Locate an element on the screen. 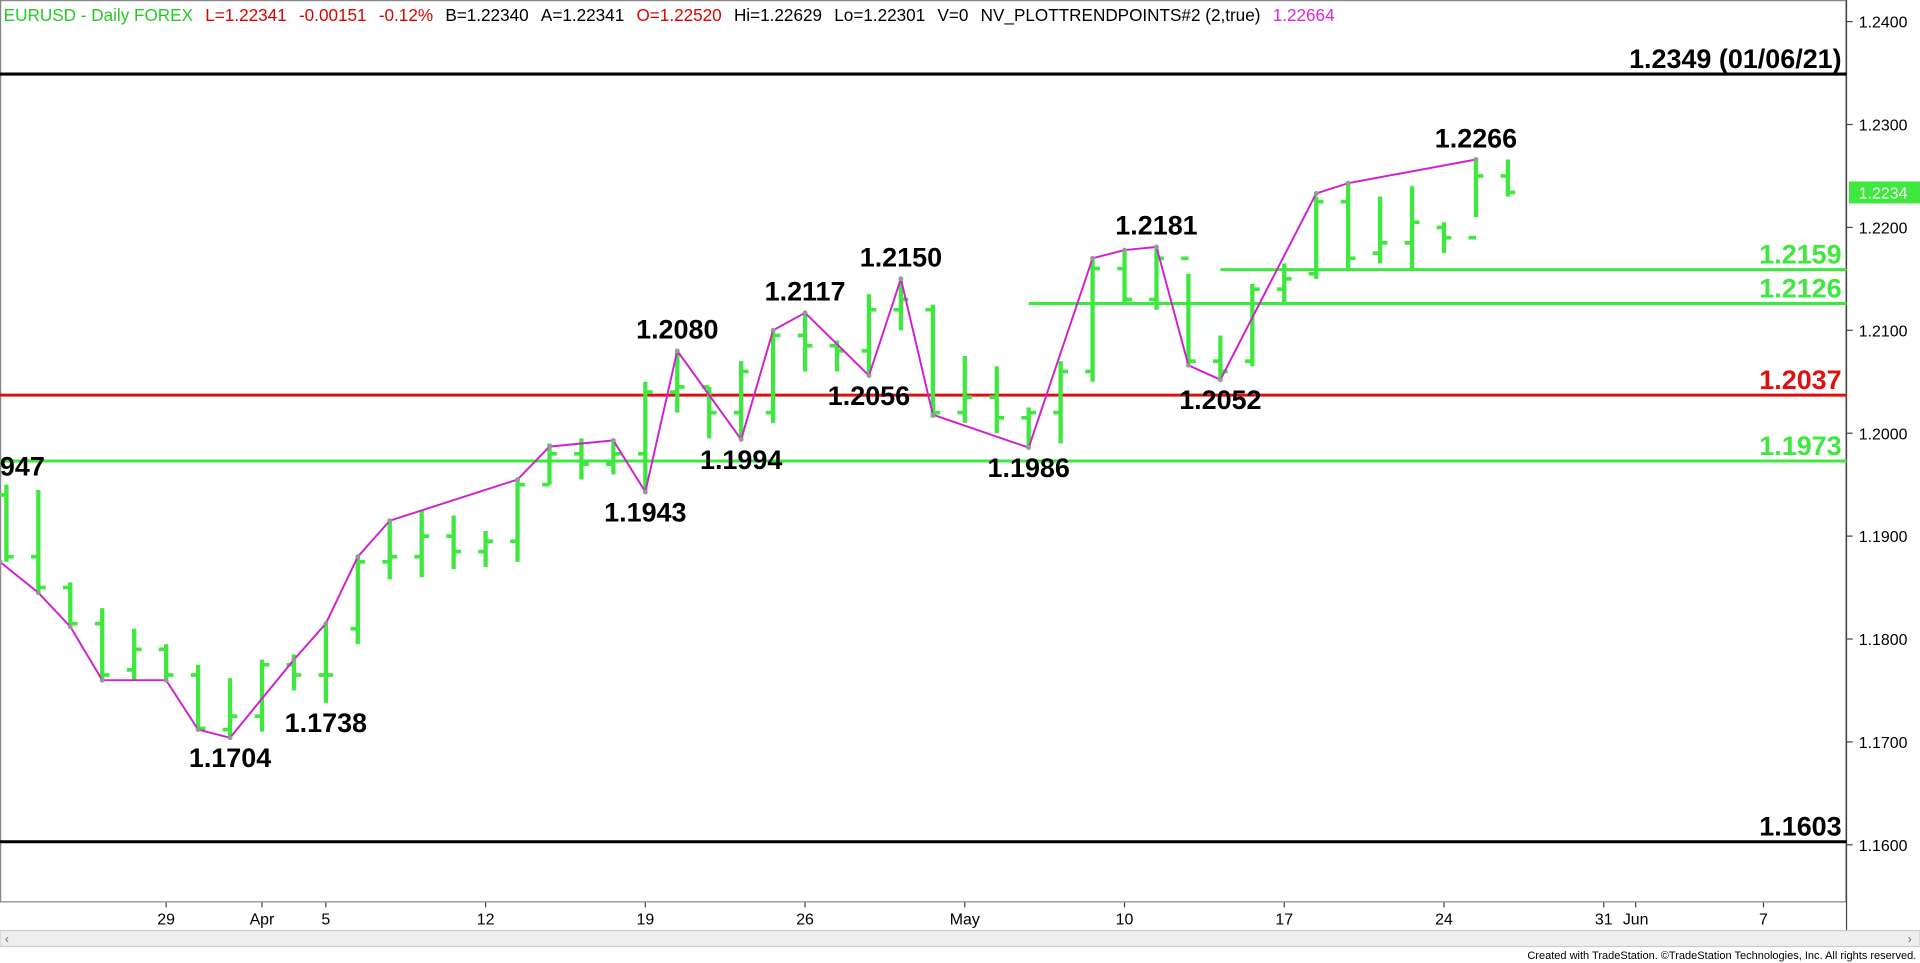 The image size is (1920, 963). level-label: 1.2159 is located at coordinates (1800, 254).